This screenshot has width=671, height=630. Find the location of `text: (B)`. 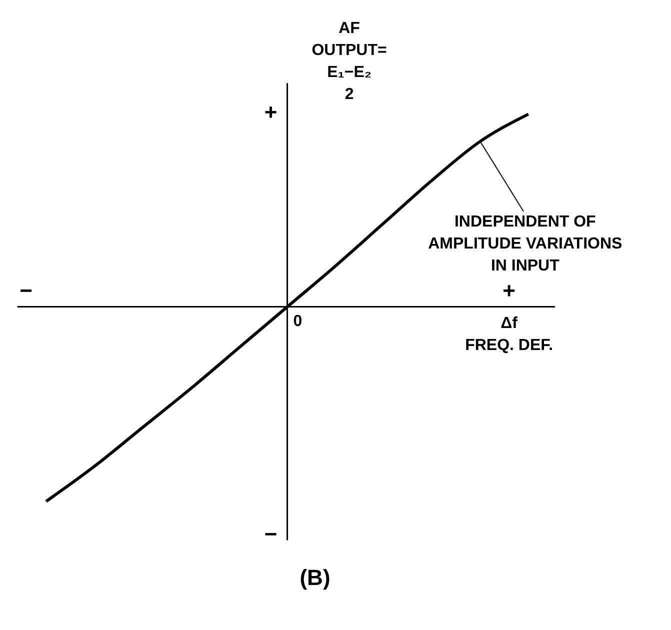

text: (B) is located at coordinates (315, 577).